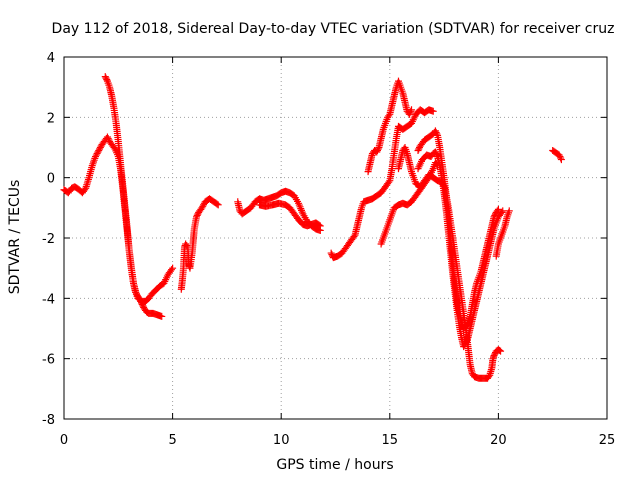 Image resolution: width=640 pixels, height=480 pixels. Describe the element at coordinates (48, 299) in the screenshot. I see `y-tick-label: -4` at that location.